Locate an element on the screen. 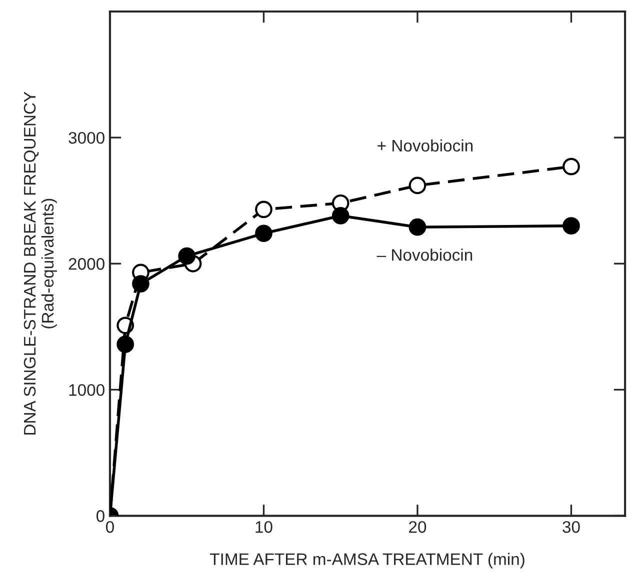  x-tick-label: 20 is located at coordinates (417, 527).